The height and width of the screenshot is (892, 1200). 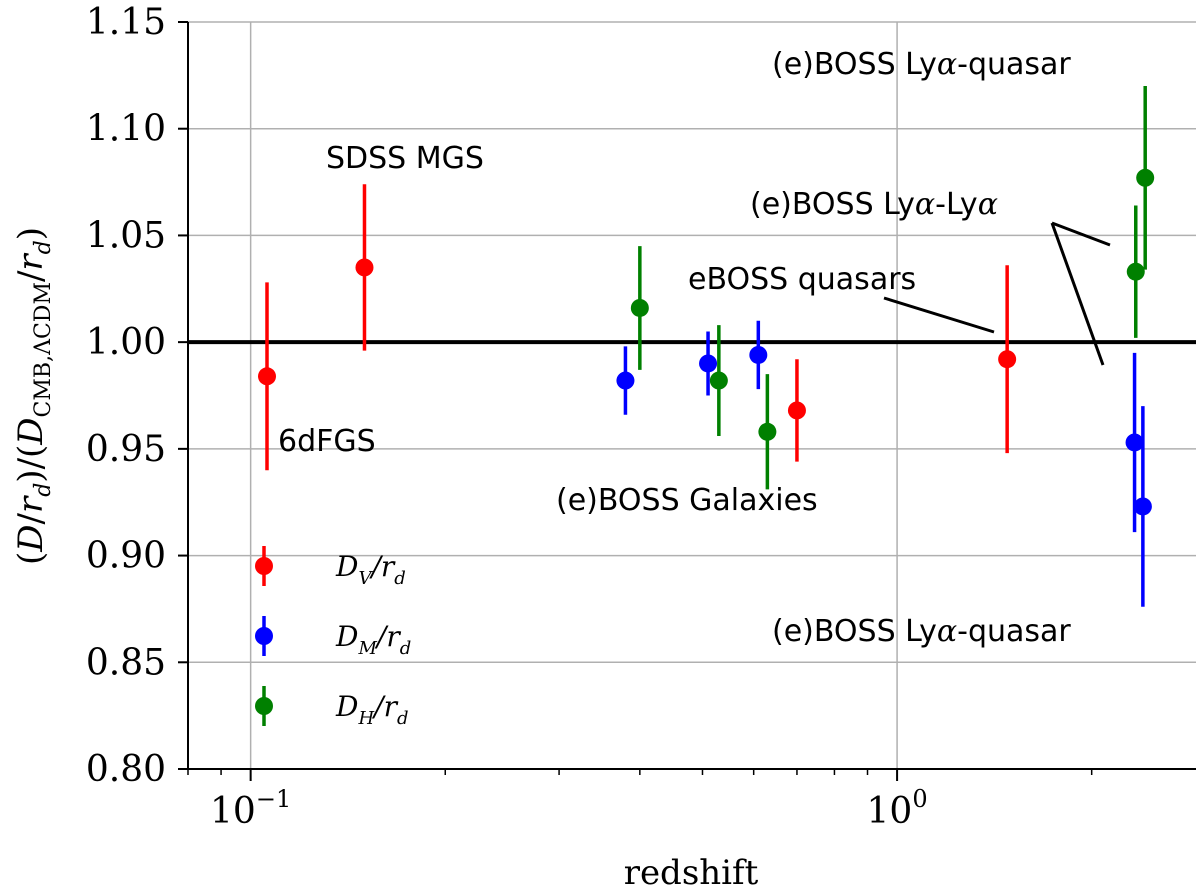 What do you see at coordinates (126, 235) in the screenshot?
I see `y-tick-label: 1.05` at bounding box center [126, 235].